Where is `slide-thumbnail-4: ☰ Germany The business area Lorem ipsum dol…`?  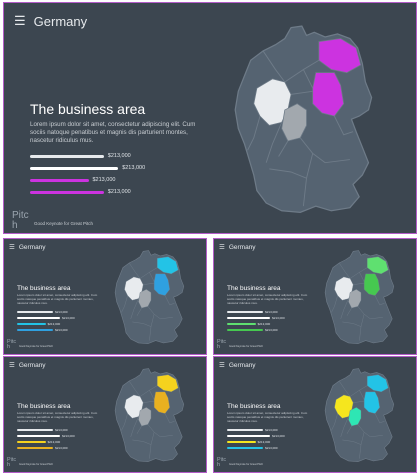 slide-thumbnail-4: ☰ Germany The business area Lorem ipsum dol… is located at coordinates (315, 414).